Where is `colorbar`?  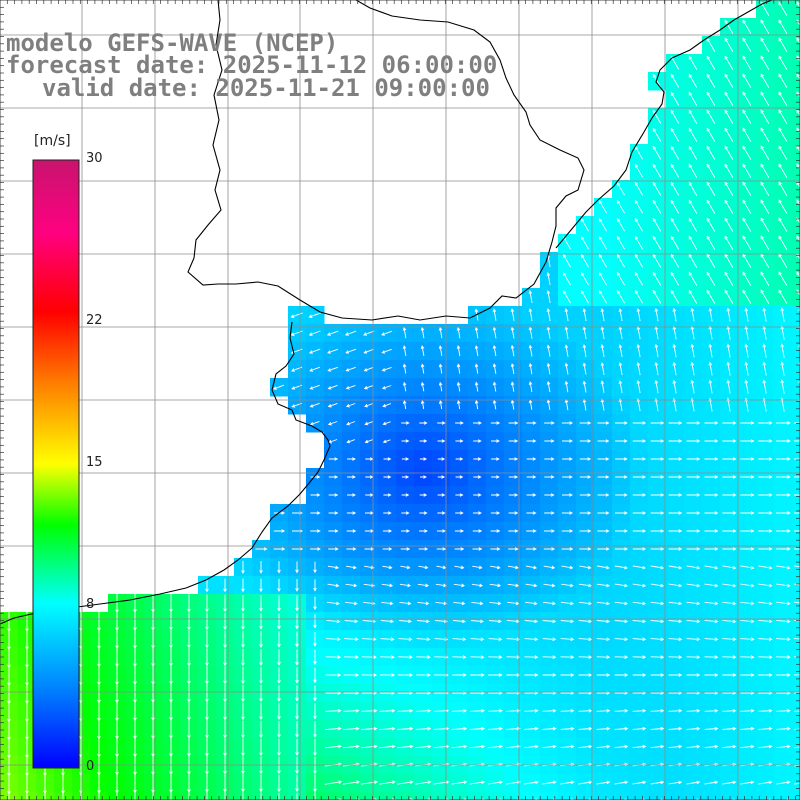 colorbar is located at coordinates (56, 464).